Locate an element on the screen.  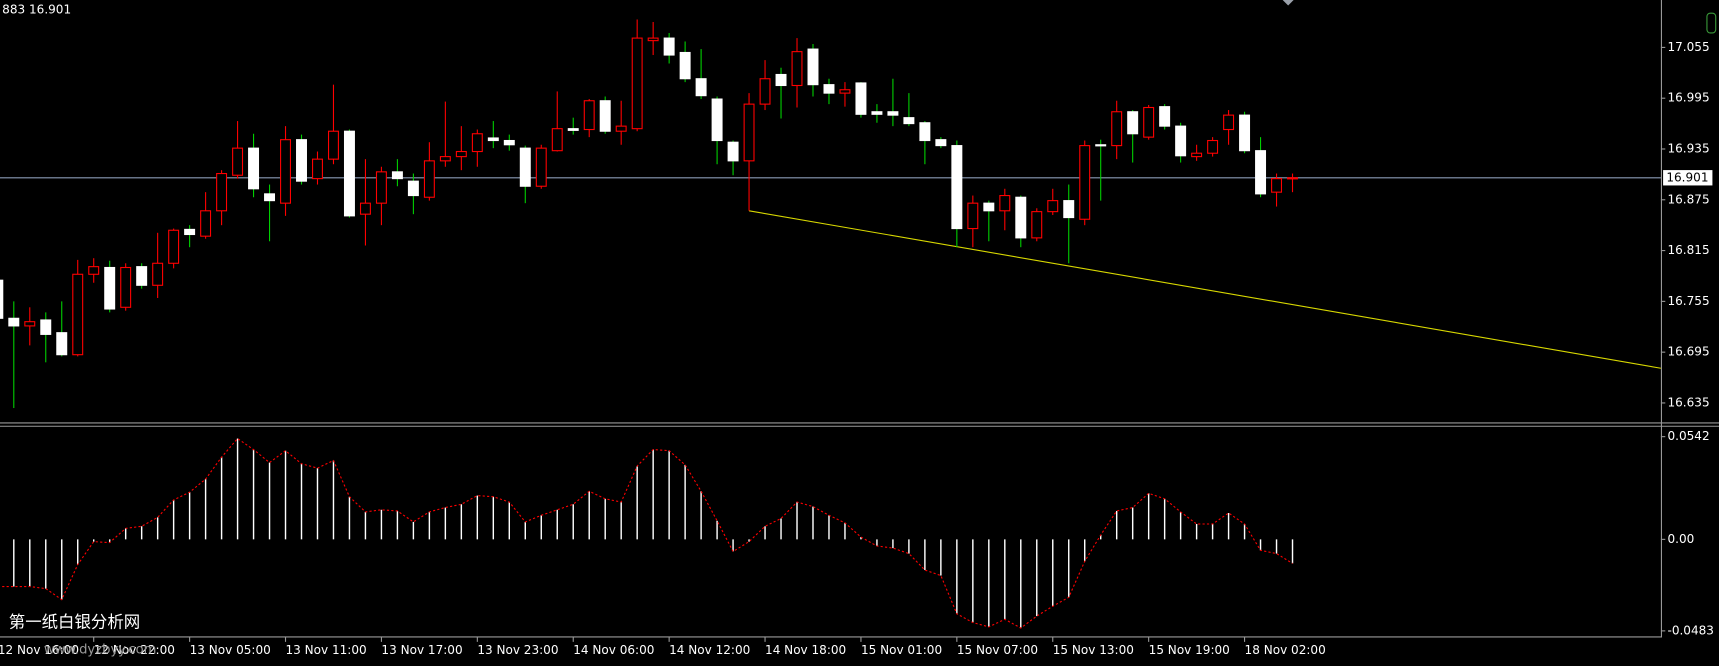
x-tick-label: 12 Nov 16:00 is located at coordinates (39, 650).